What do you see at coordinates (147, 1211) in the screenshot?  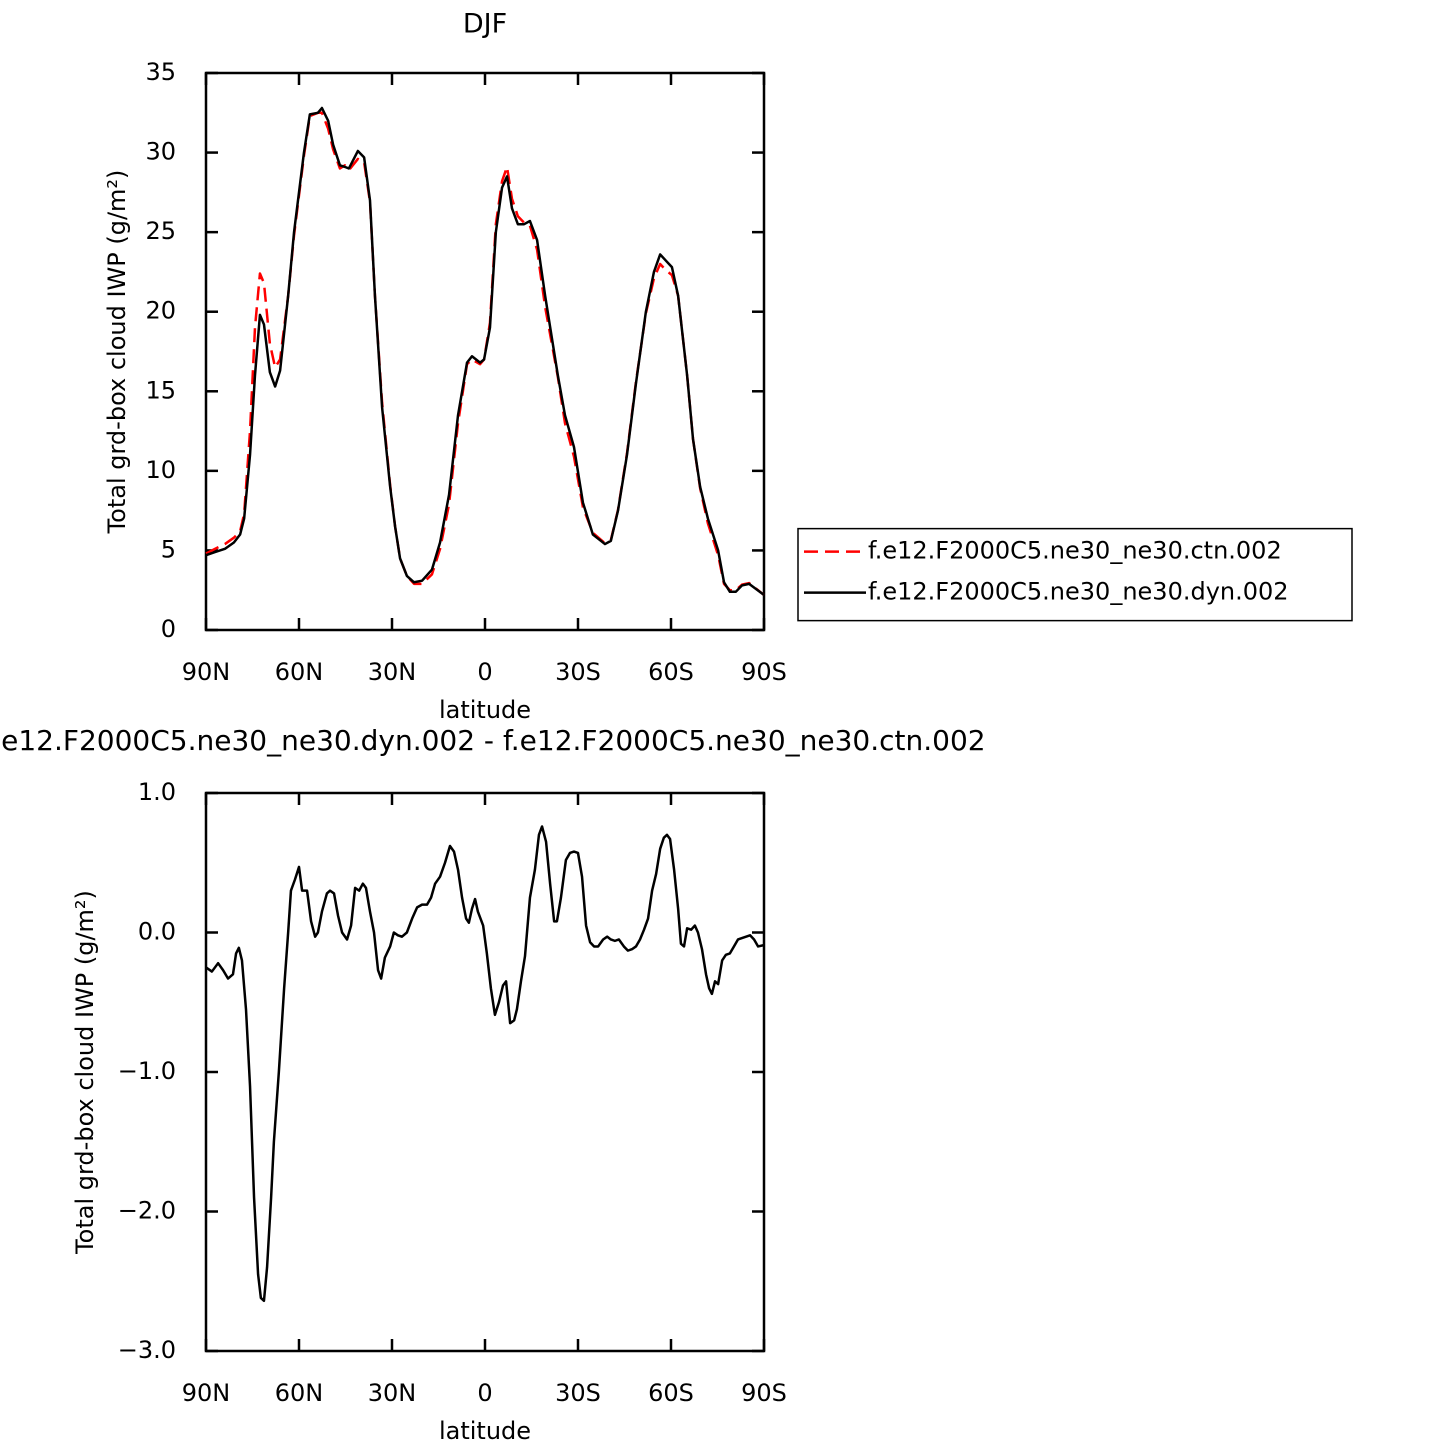 I see `y-tick-label: −2.0` at bounding box center [147, 1211].